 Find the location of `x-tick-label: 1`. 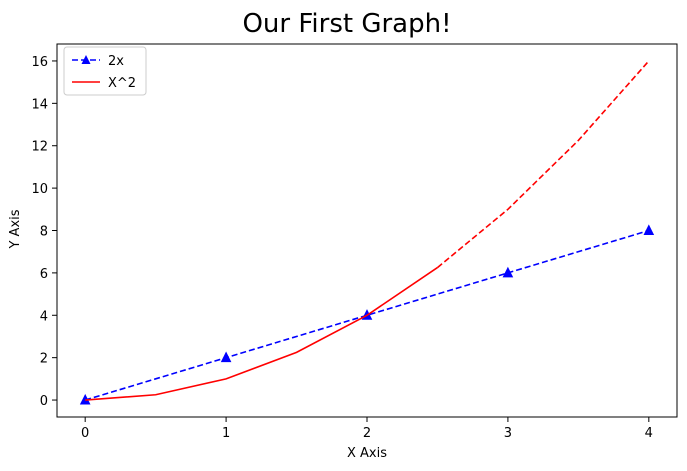

x-tick-label: 1 is located at coordinates (226, 433).